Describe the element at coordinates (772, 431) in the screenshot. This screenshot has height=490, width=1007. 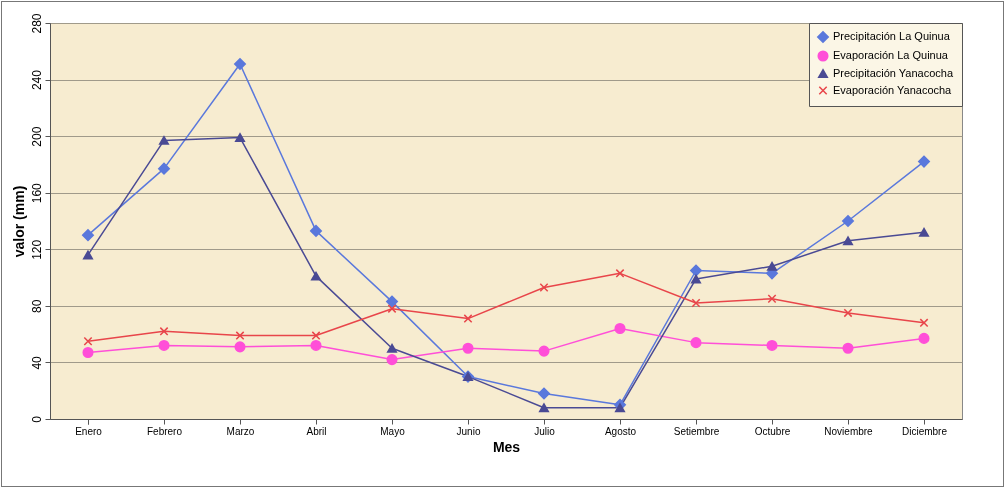
I see `x-tick-label: Octubre` at that location.